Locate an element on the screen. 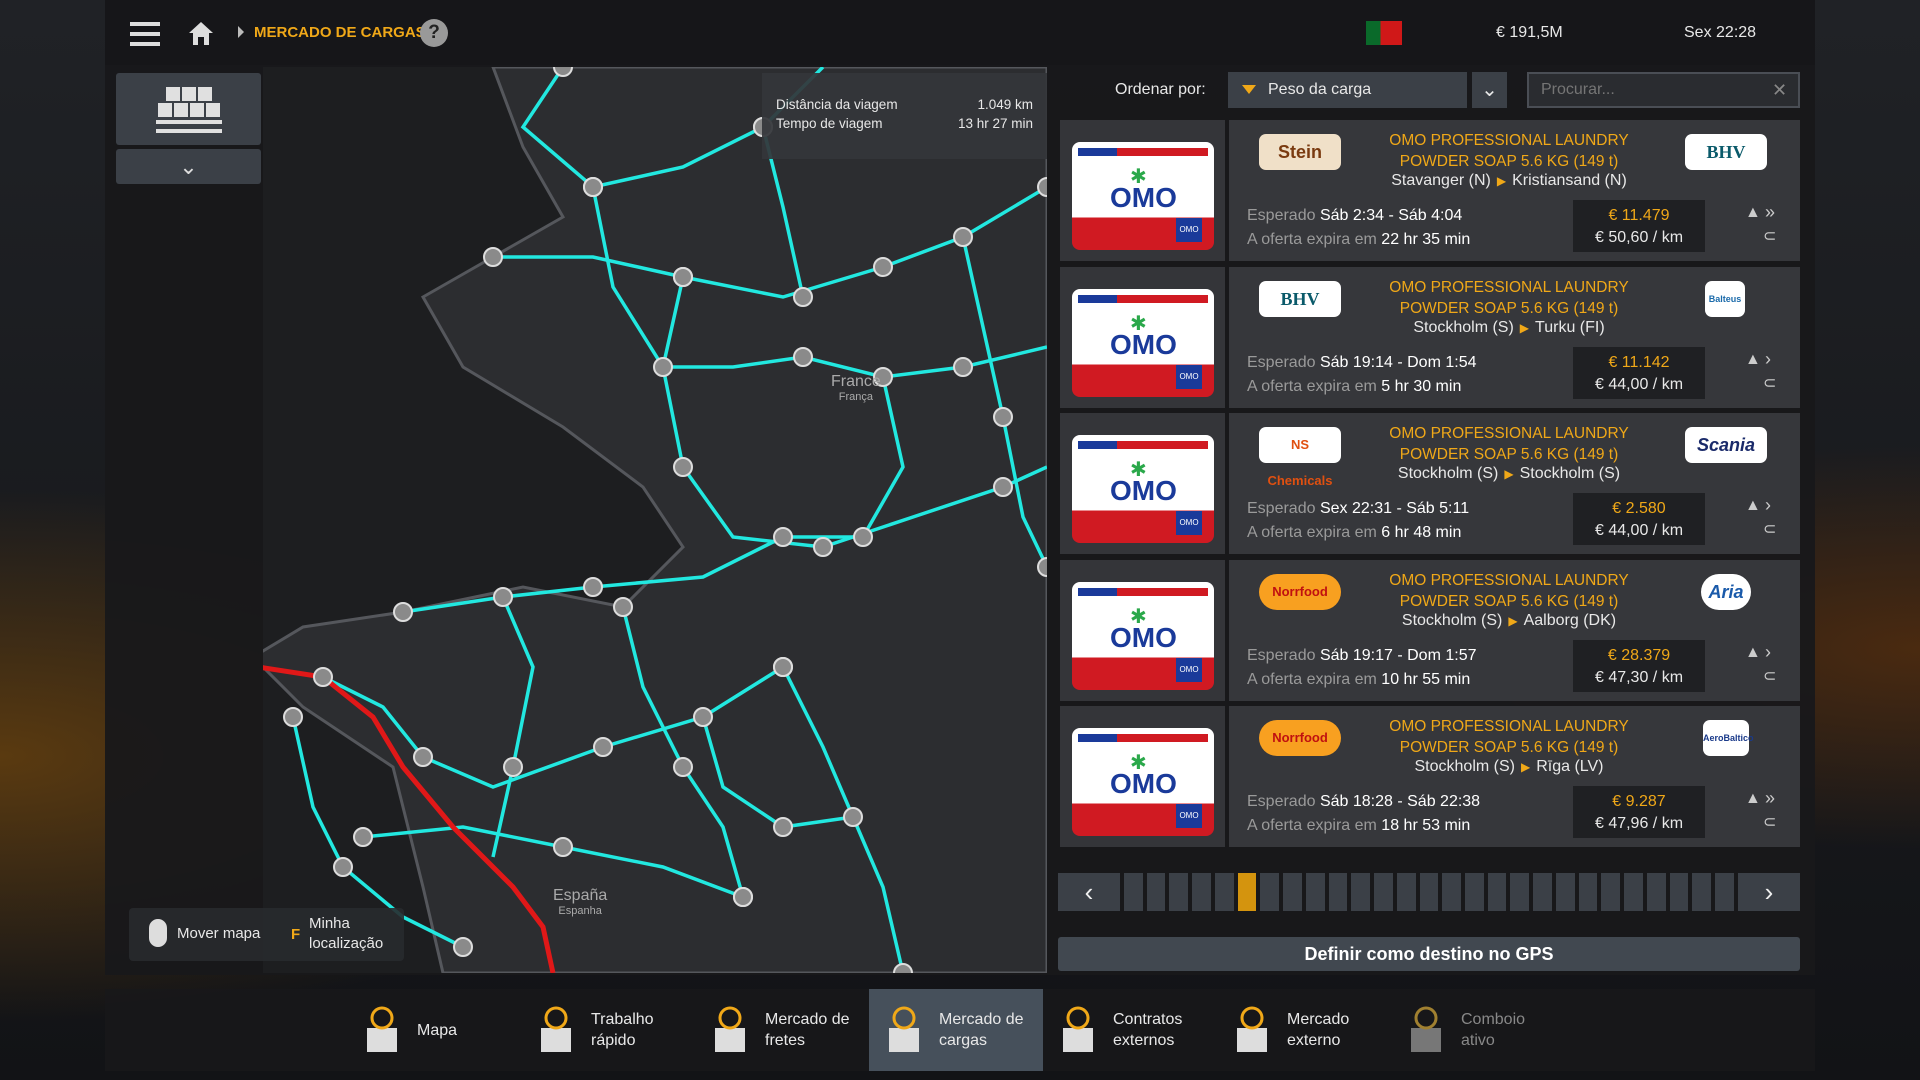 The image size is (1920, 1080). distance-label: Distância da viagem is located at coordinates (837, 104).